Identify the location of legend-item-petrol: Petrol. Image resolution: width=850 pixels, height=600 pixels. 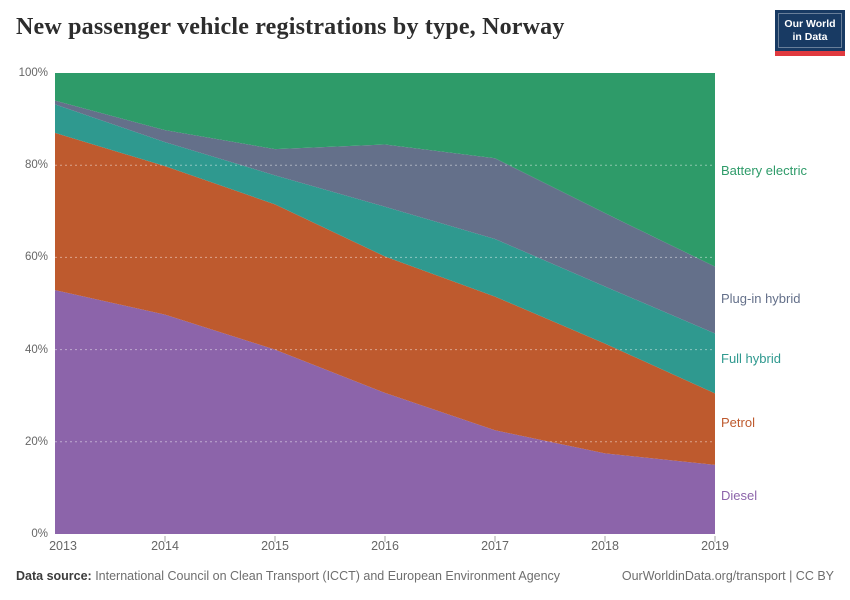
(738, 422).